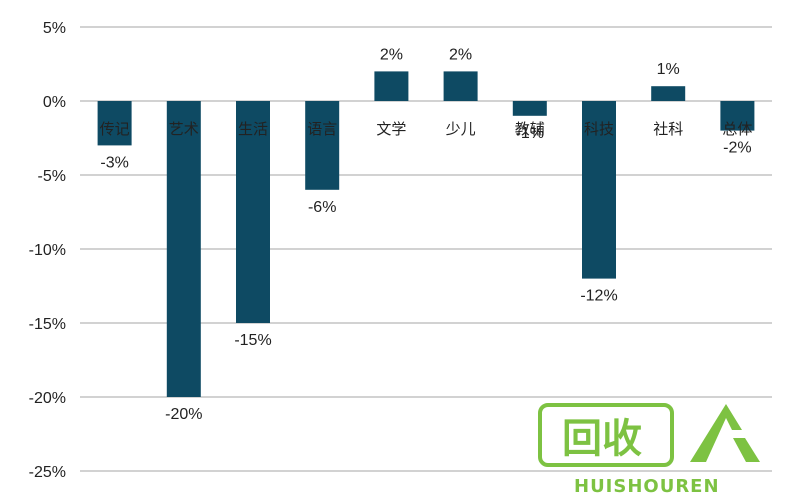 This screenshot has height=500, width=800. Describe the element at coordinates (426, 129) in the screenshot. I see `category-labels: 传记 艺术 生活 语言 文学 少儿 教辅 科技 社科 总体` at that location.